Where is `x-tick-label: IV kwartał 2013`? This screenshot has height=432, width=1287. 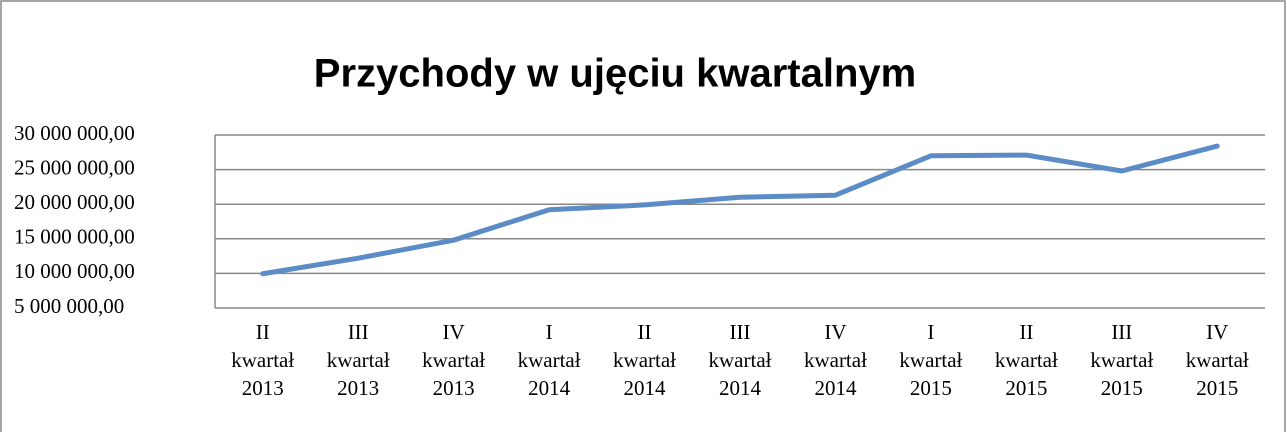 x-tick-label: IV kwartał 2013 is located at coordinates (454, 360).